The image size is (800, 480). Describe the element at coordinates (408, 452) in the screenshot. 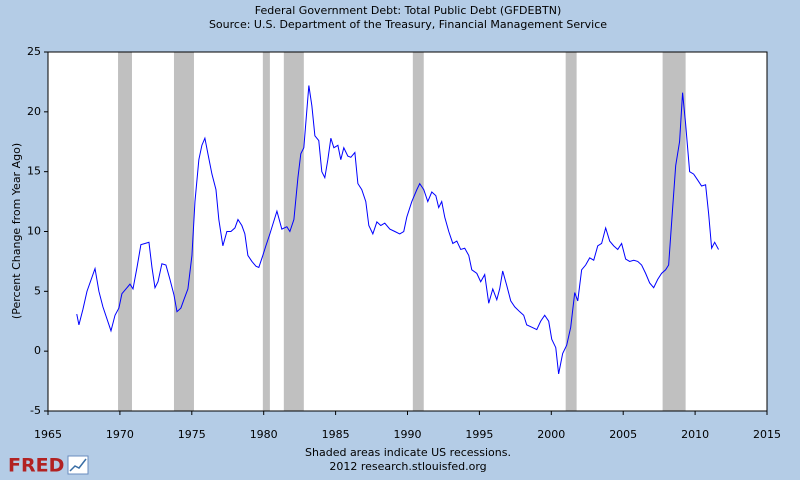

I see `note: Shaded areas indicate US recessions.` at that location.